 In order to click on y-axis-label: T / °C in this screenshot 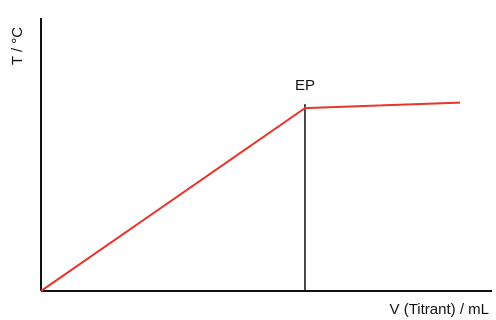, I will do `click(17, 46)`.